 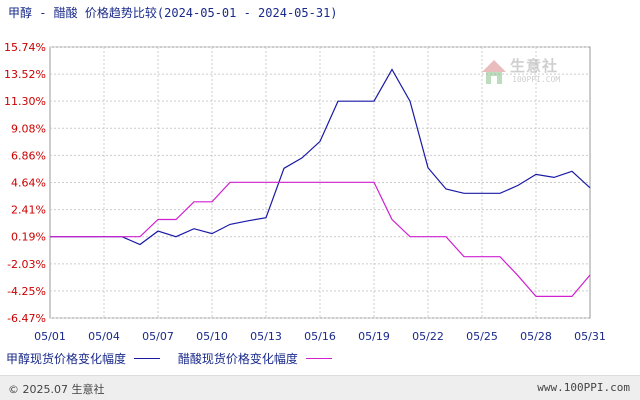 What do you see at coordinates (26, 264) in the screenshot?
I see `y-tick-label: -2.03%` at bounding box center [26, 264].